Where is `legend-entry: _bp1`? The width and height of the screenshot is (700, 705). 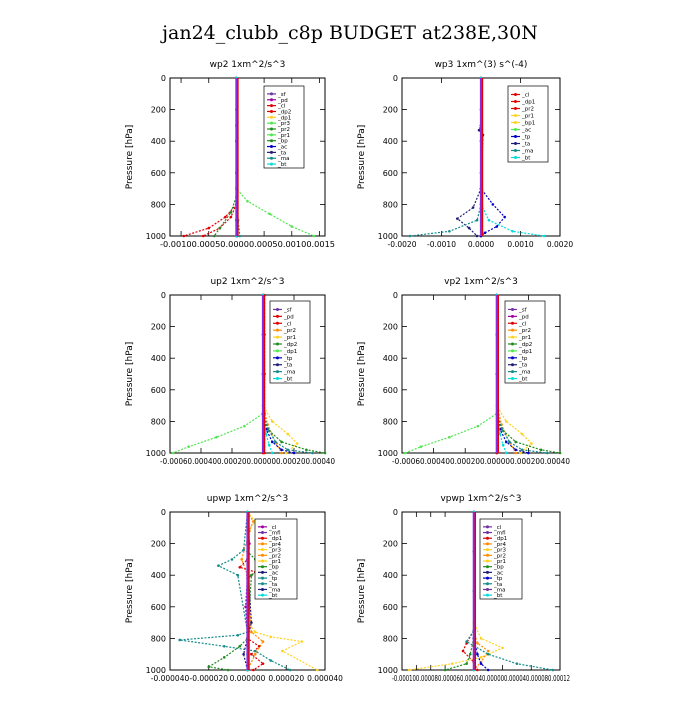
legend-entry: _bp1 is located at coordinates (528, 124).